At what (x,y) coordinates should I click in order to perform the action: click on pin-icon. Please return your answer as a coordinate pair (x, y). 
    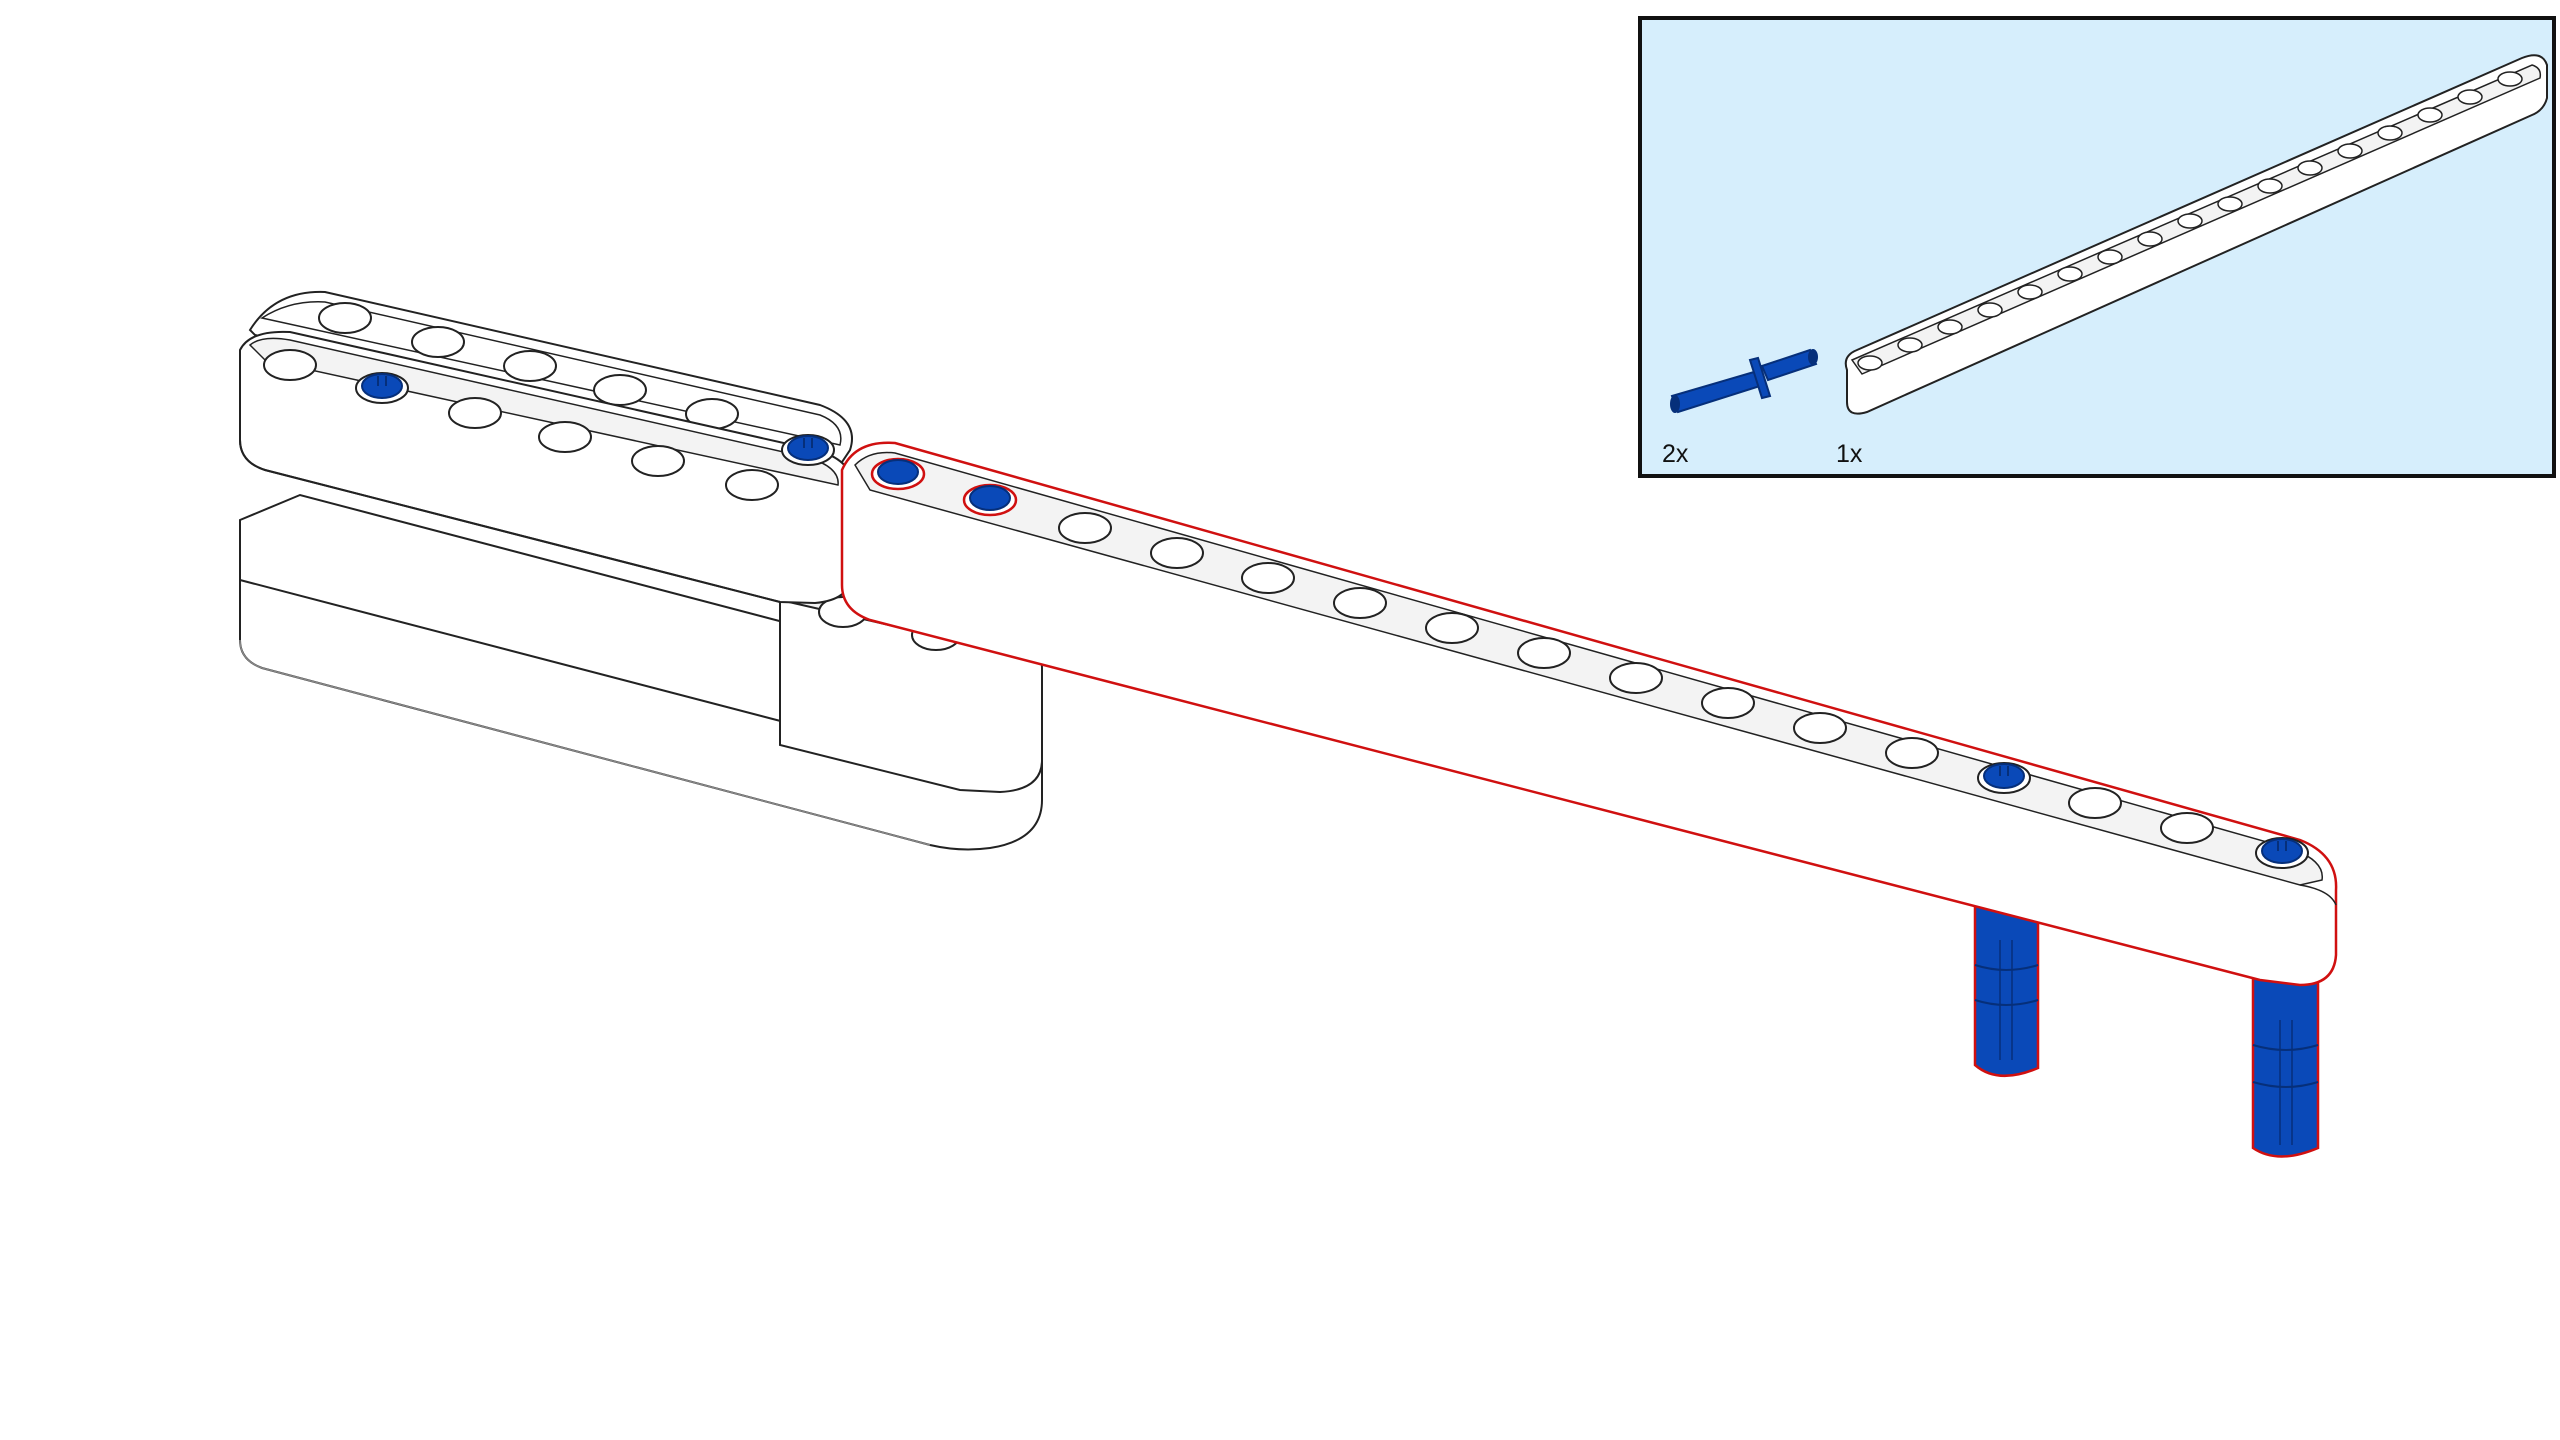
    Looking at the image, I should click on (1744, 381).